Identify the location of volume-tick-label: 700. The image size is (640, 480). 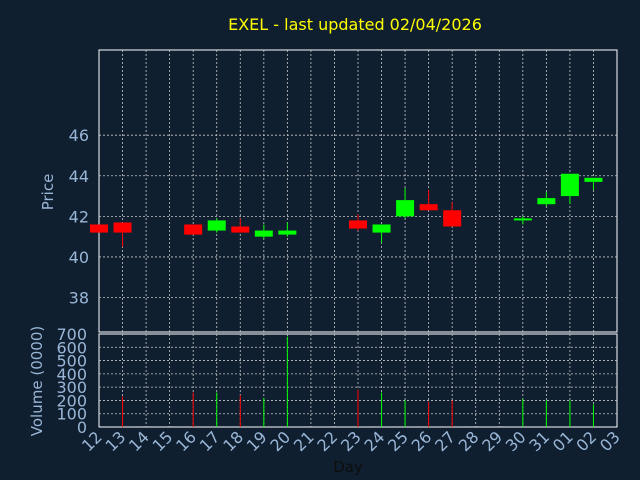
(71, 334).